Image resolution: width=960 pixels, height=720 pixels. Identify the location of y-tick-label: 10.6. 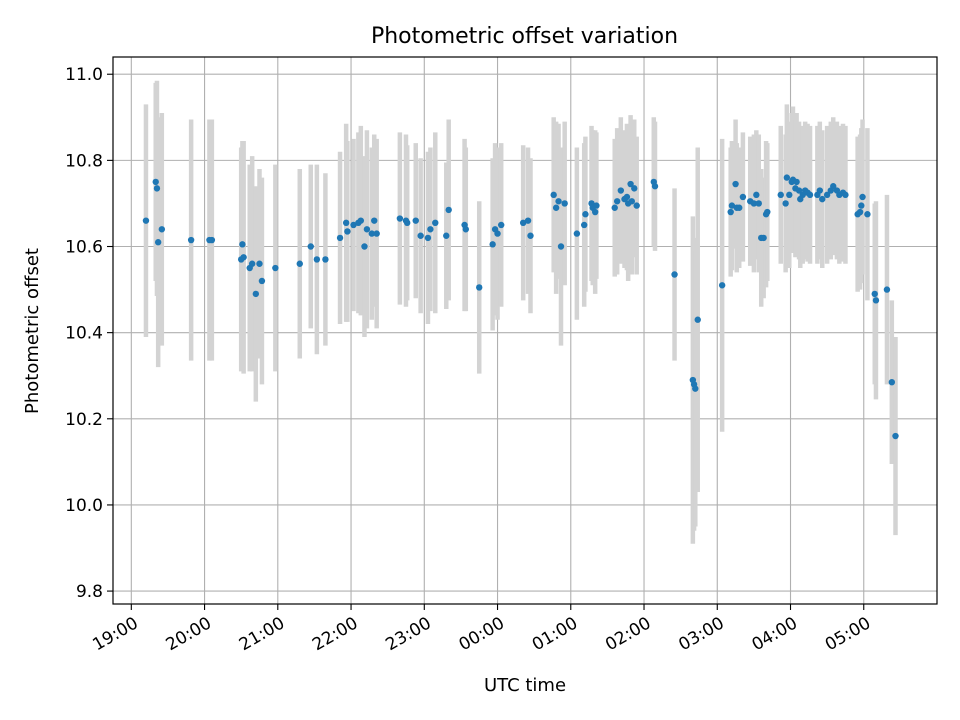
(84, 248).